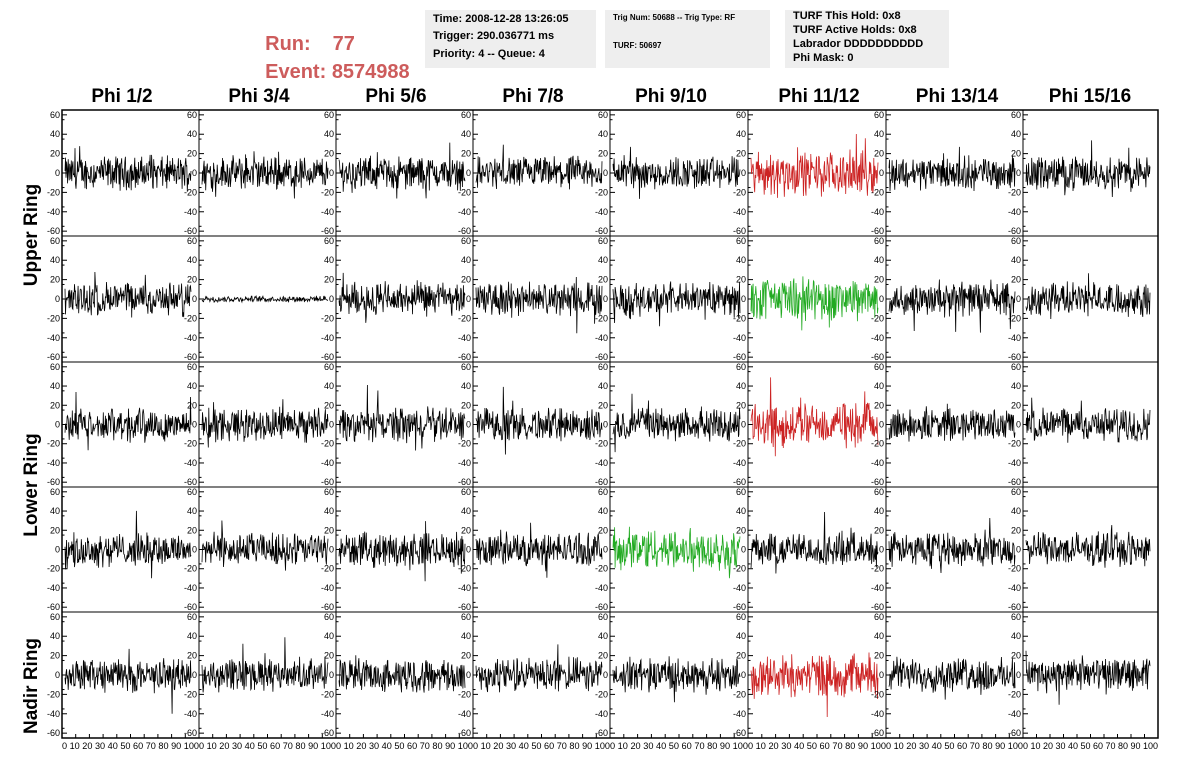  I want to click on col-header-phi-7-8: Phi 7/8, so click(533, 96).